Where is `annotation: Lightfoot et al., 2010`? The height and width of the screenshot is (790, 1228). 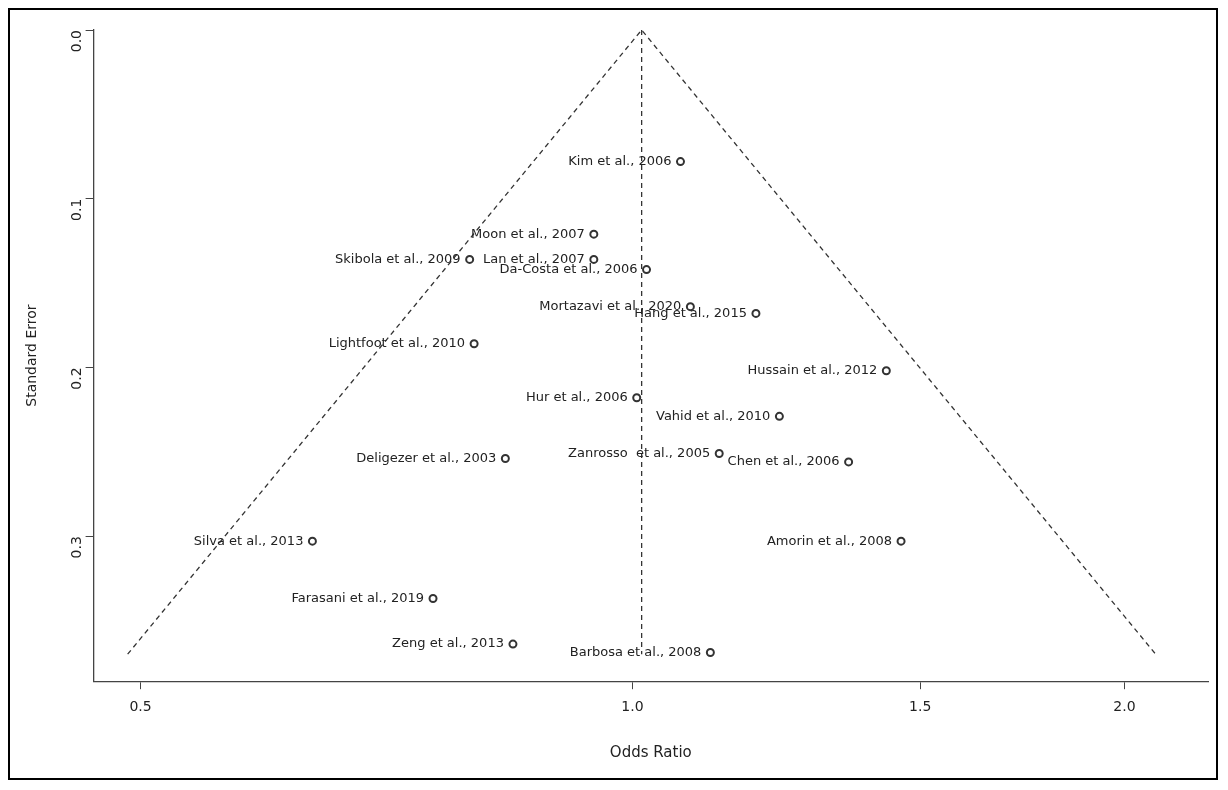 annotation: Lightfoot et al., 2010 is located at coordinates (397, 343).